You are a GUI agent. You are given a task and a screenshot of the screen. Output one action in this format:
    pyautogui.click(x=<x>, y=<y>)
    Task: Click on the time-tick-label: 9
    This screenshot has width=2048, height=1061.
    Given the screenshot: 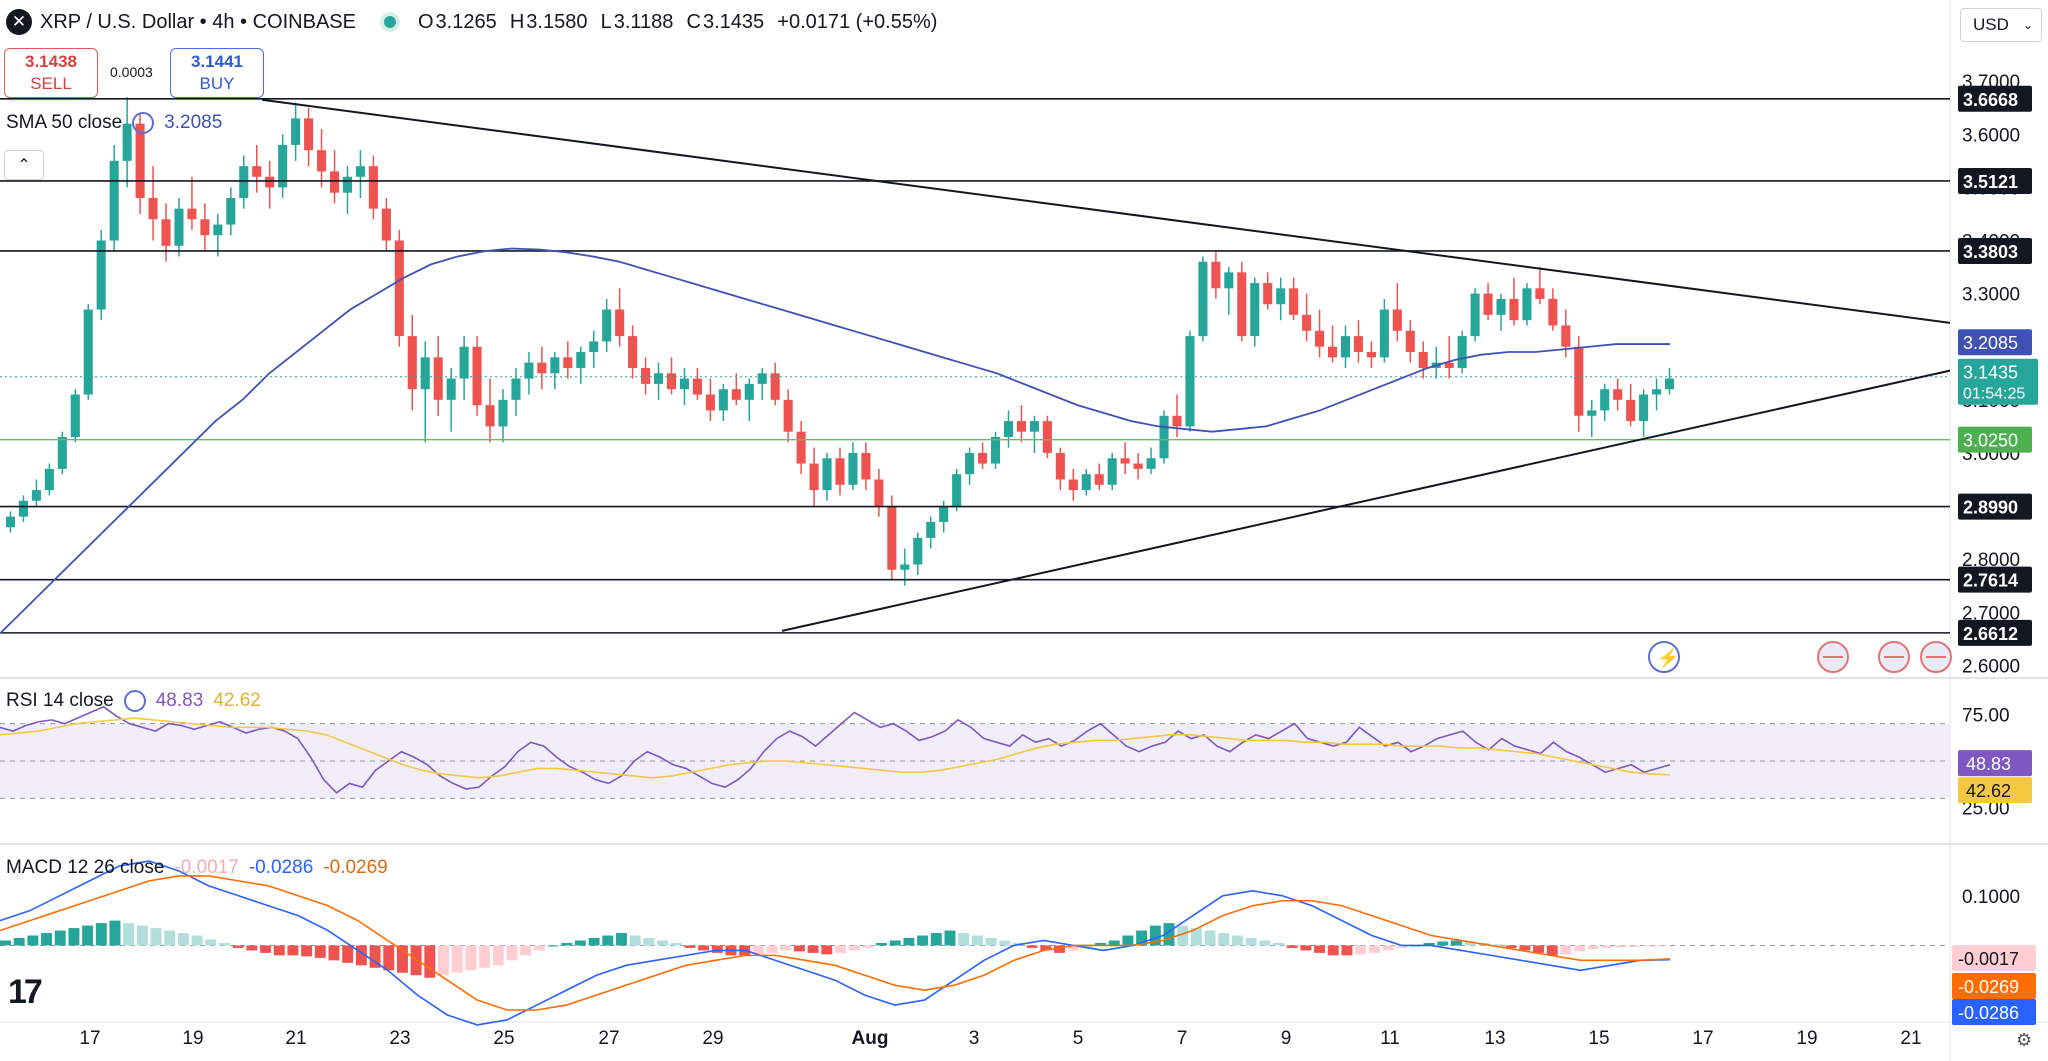 What is the action you would take?
    pyautogui.click(x=1286, y=1038)
    